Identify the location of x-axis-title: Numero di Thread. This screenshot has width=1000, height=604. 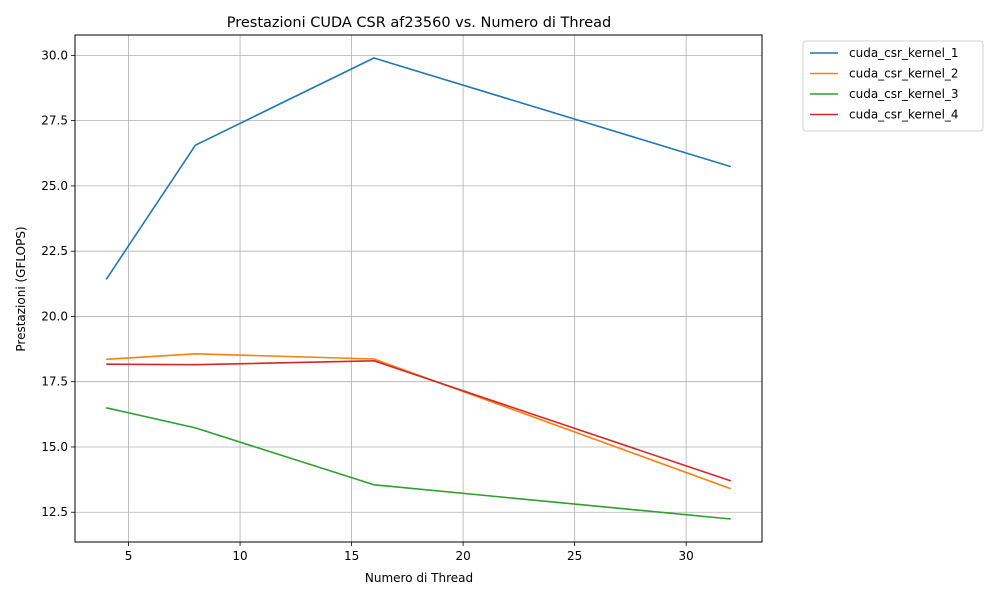
(419, 578).